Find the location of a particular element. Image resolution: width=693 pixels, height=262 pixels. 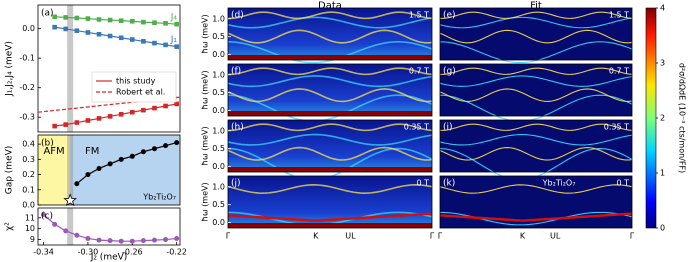

region is located at coordinates (54, 170).